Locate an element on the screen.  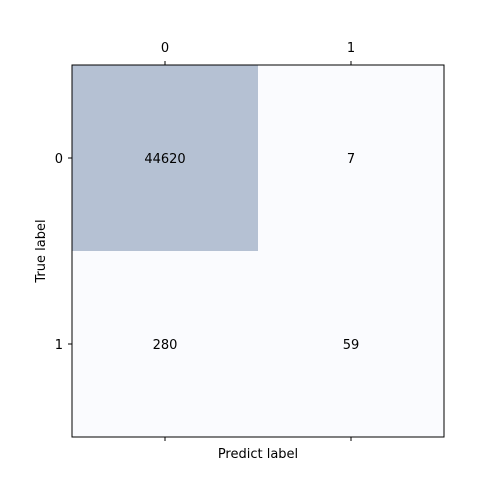
cell-value-label-r1-c1: 59 is located at coordinates (351, 345).